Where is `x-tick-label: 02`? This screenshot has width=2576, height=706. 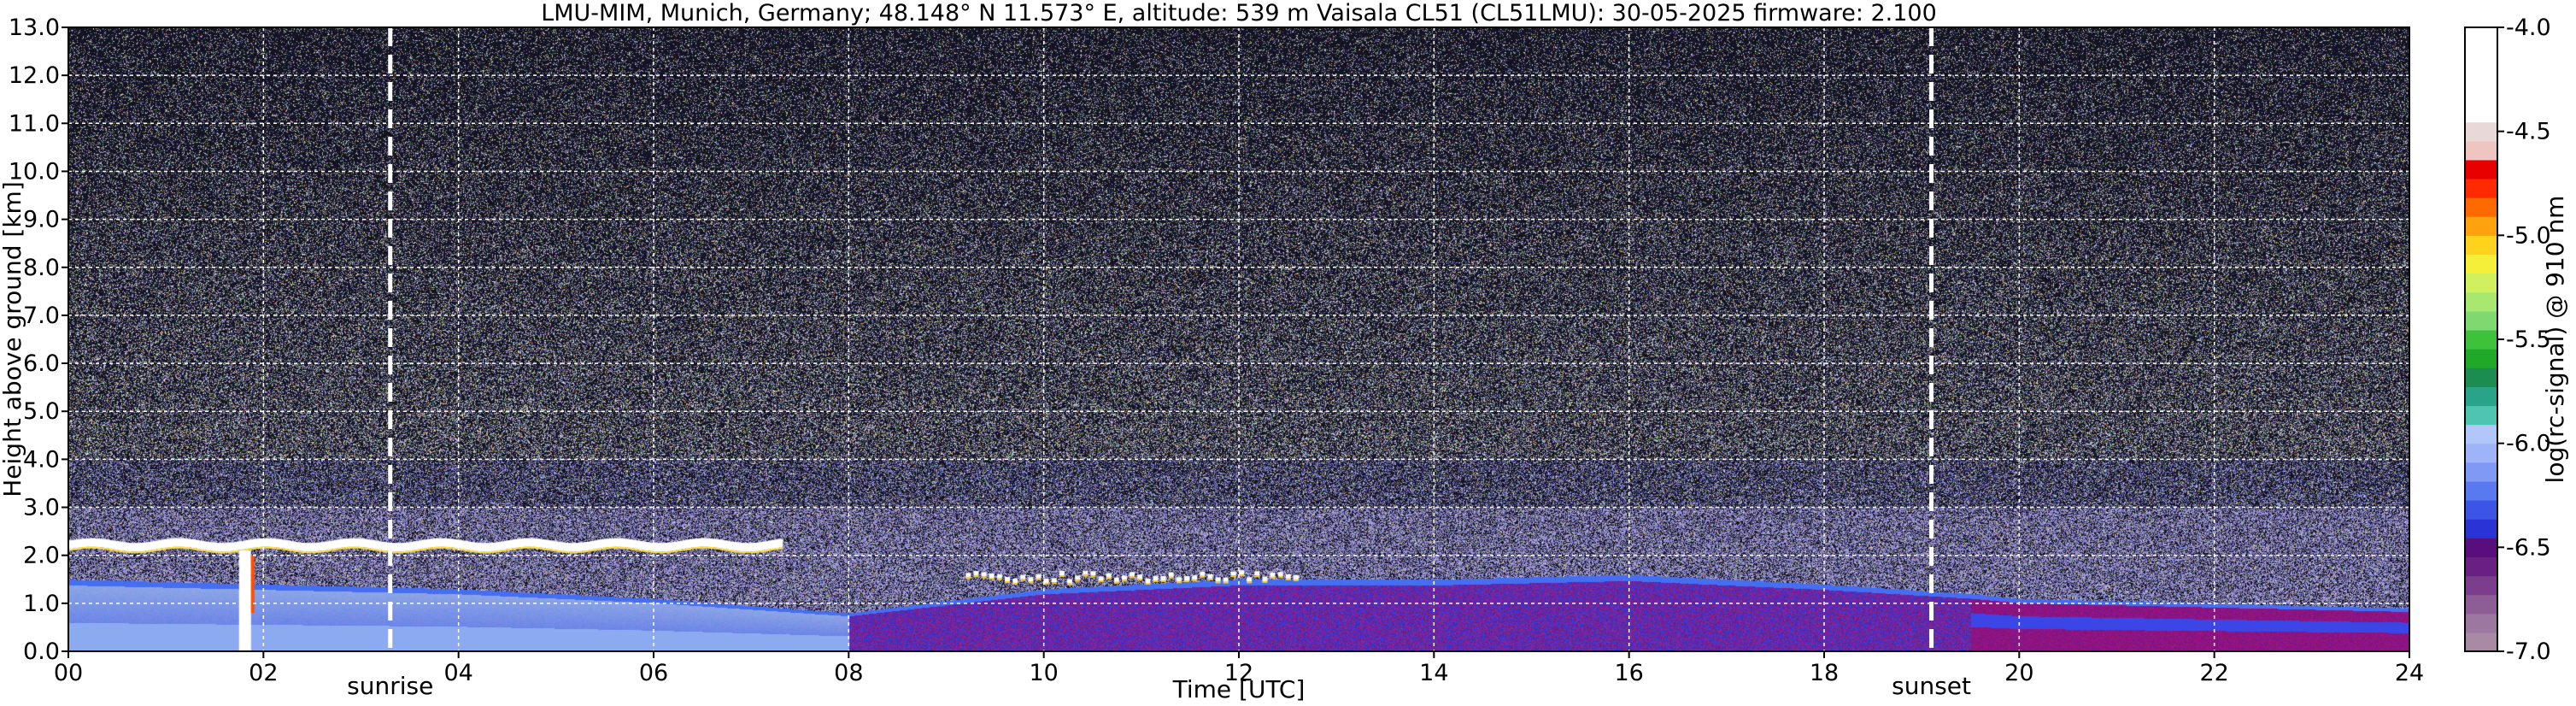
x-tick-label: 02 is located at coordinates (263, 673).